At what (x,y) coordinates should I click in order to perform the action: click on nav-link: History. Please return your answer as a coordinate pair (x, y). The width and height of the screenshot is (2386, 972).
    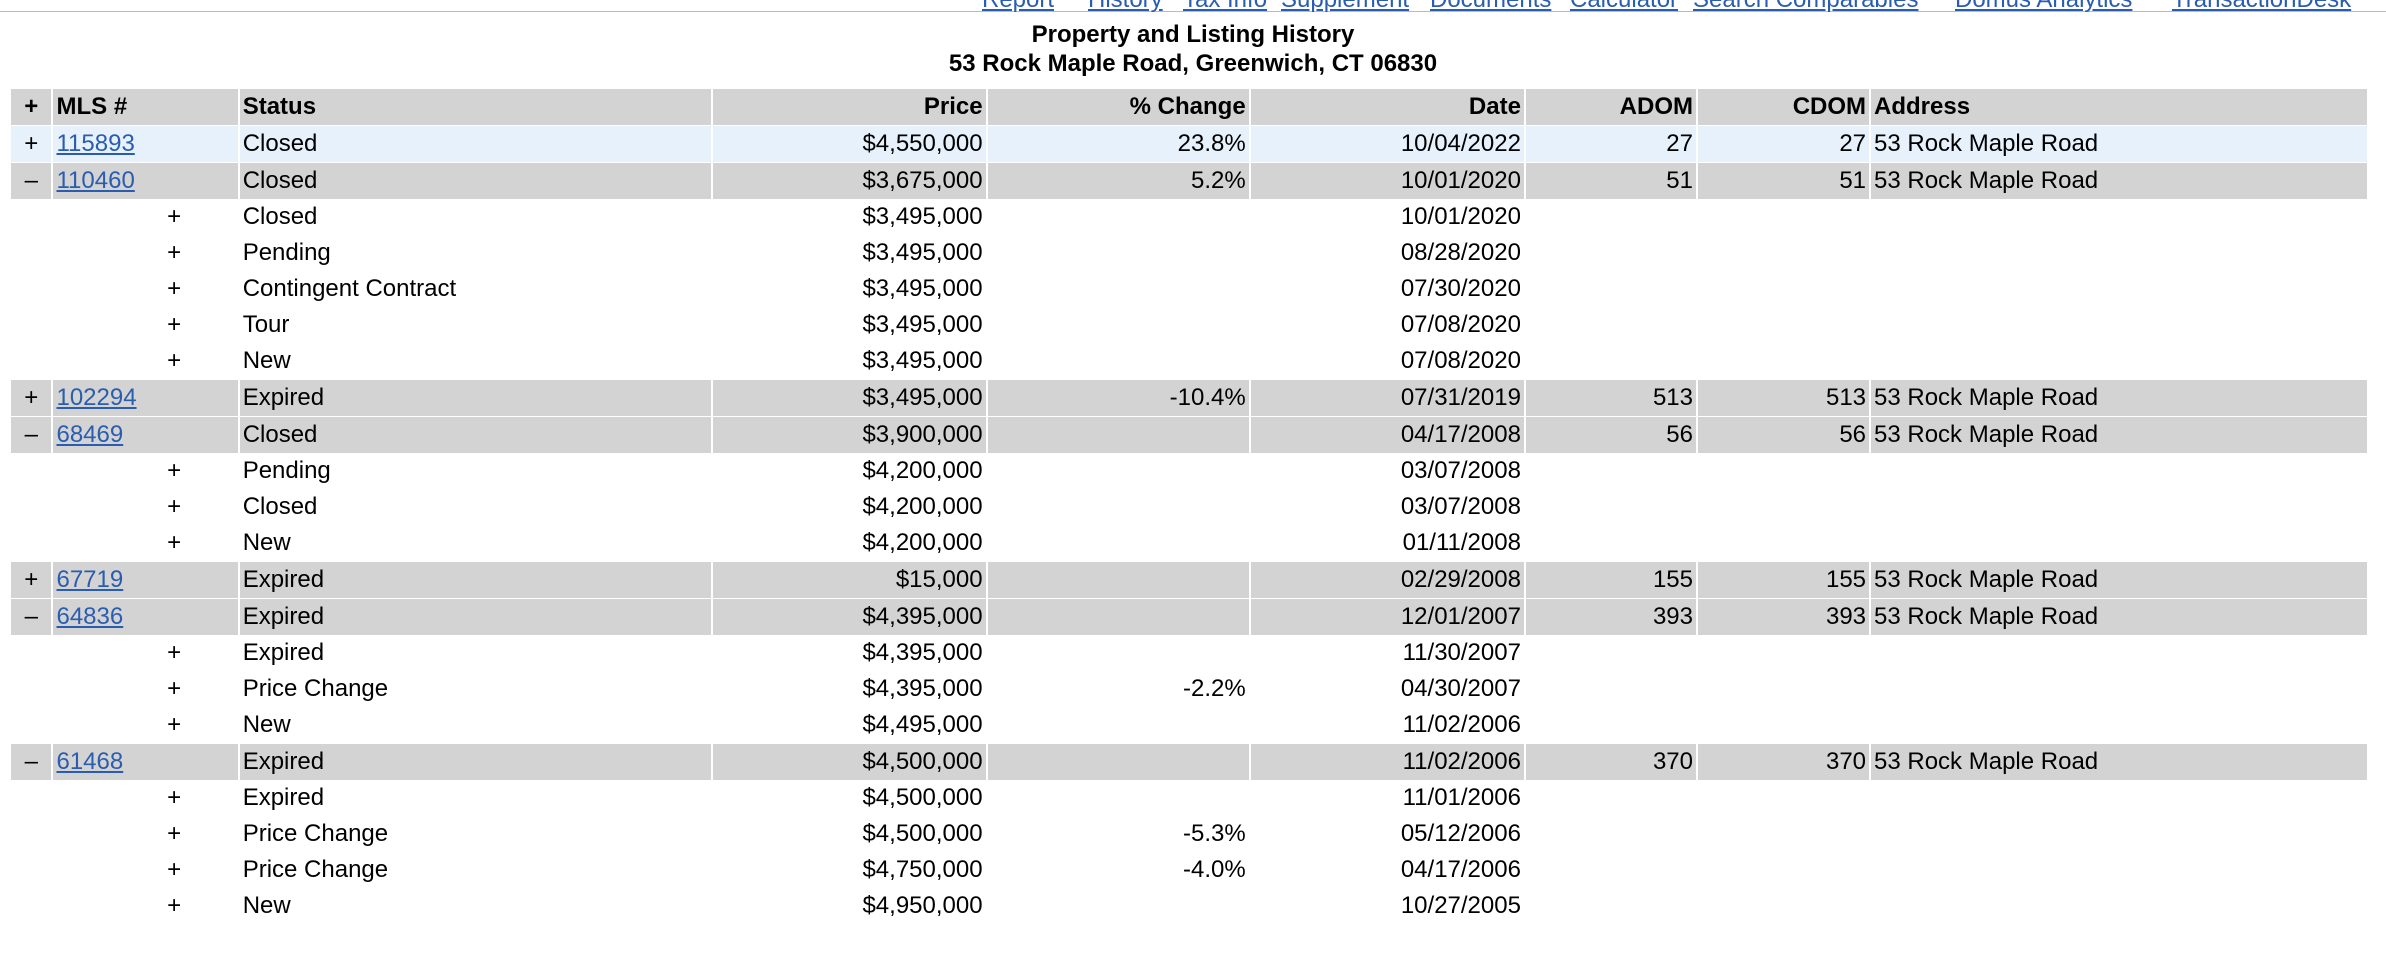
    Looking at the image, I should click on (1125, 7).